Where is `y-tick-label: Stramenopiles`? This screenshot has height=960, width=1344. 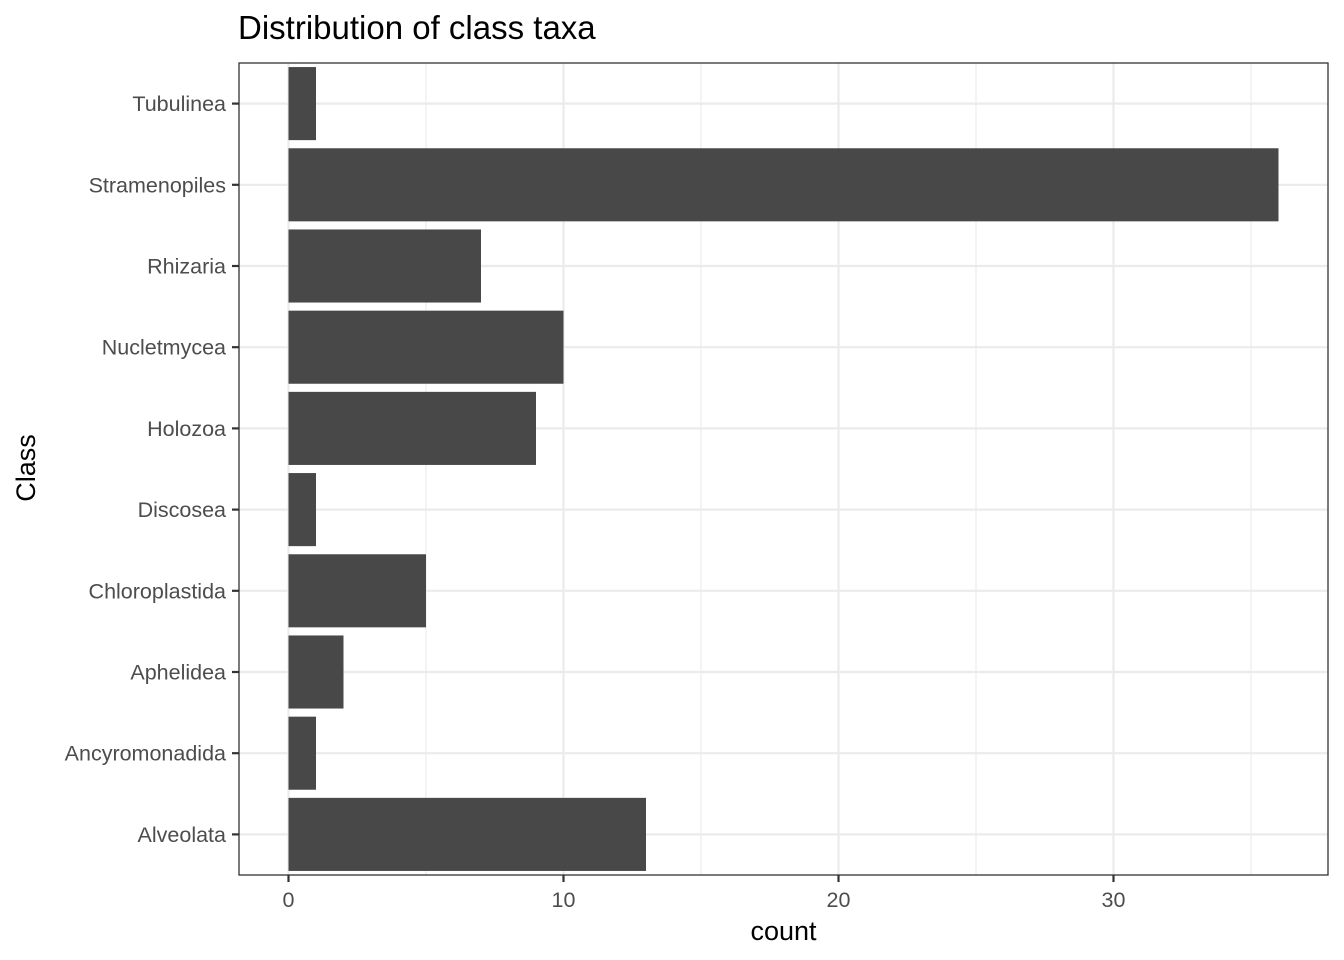
y-tick-label: Stramenopiles is located at coordinates (157, 185).